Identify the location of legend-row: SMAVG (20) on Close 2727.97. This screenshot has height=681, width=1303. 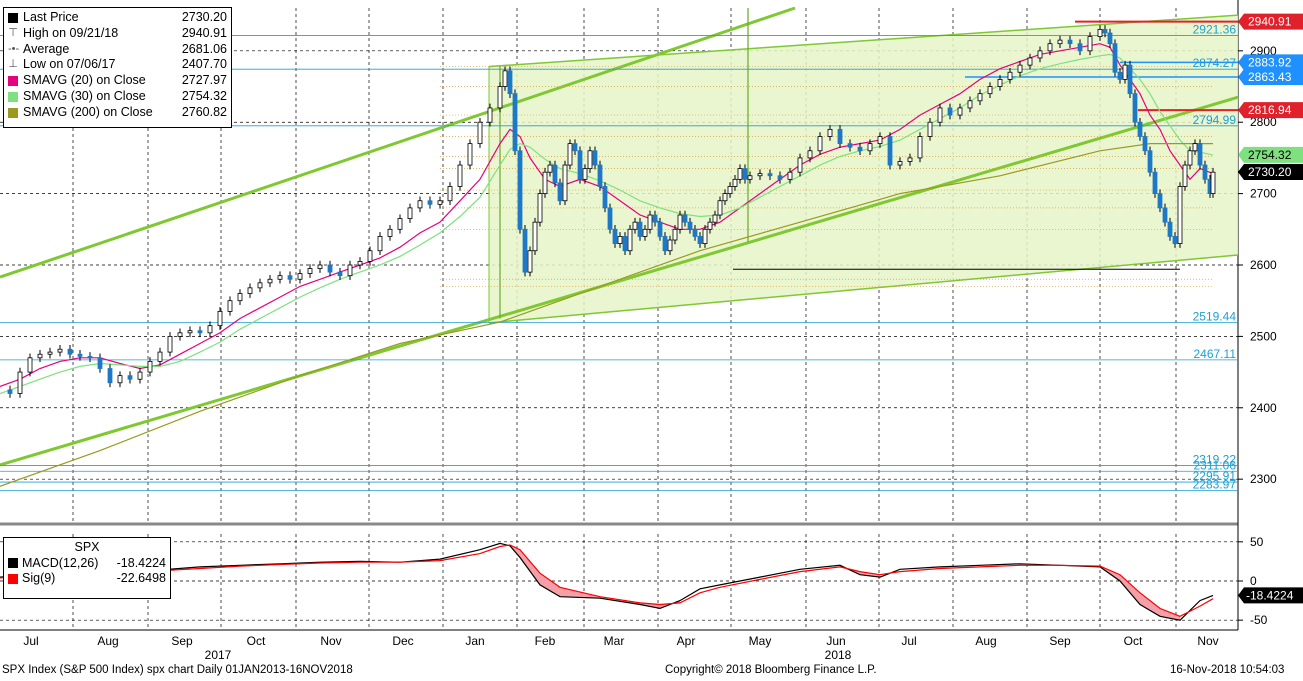
(117, 81).